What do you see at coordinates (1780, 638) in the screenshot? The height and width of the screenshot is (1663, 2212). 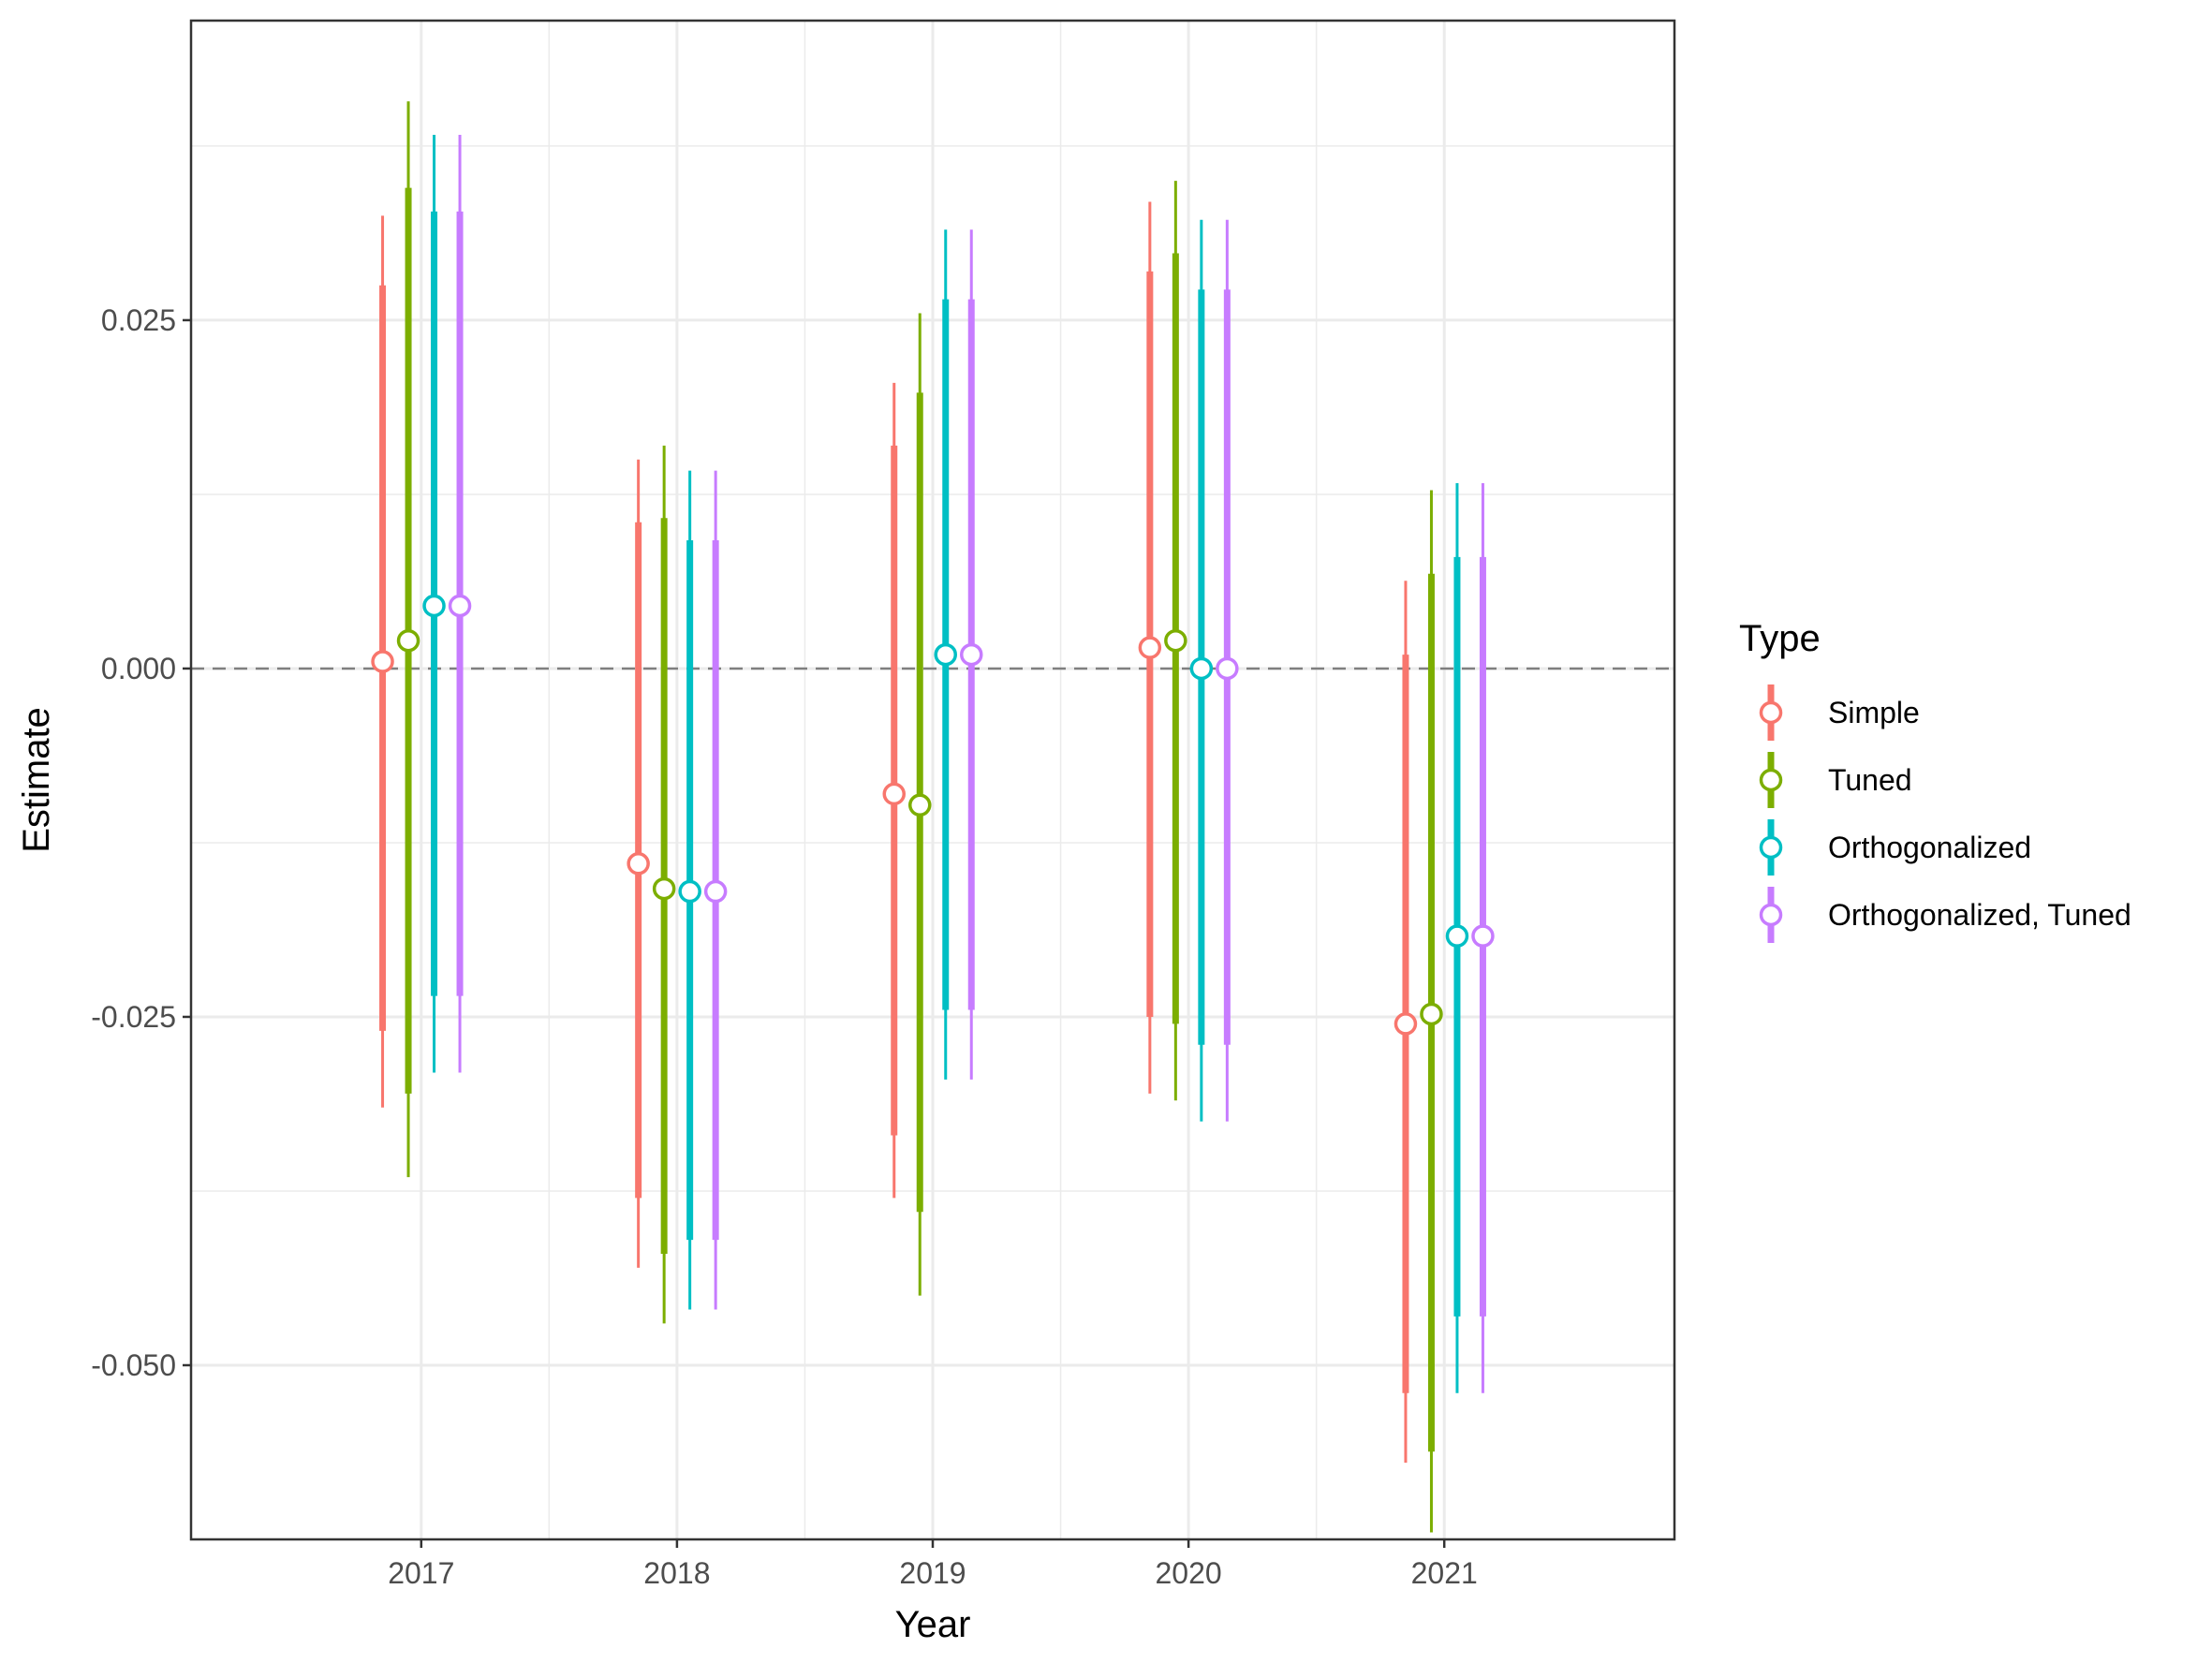 I see `legend-title: Type` at bounding box center [1780, 638].